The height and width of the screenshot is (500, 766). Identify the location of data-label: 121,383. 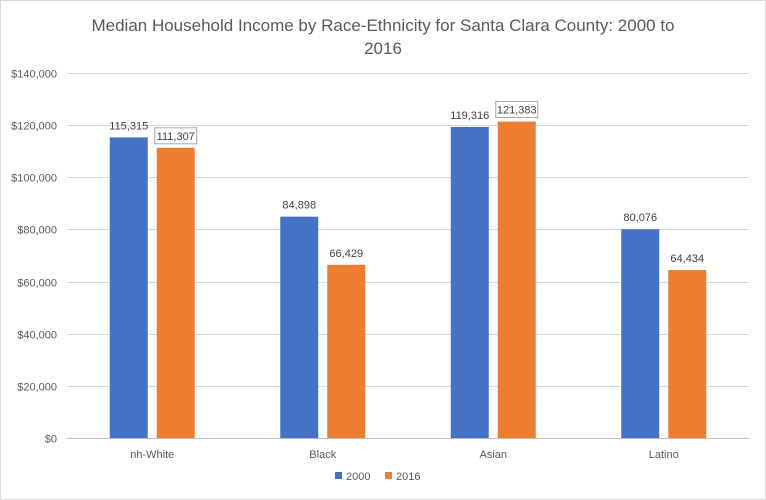
(517, 111).